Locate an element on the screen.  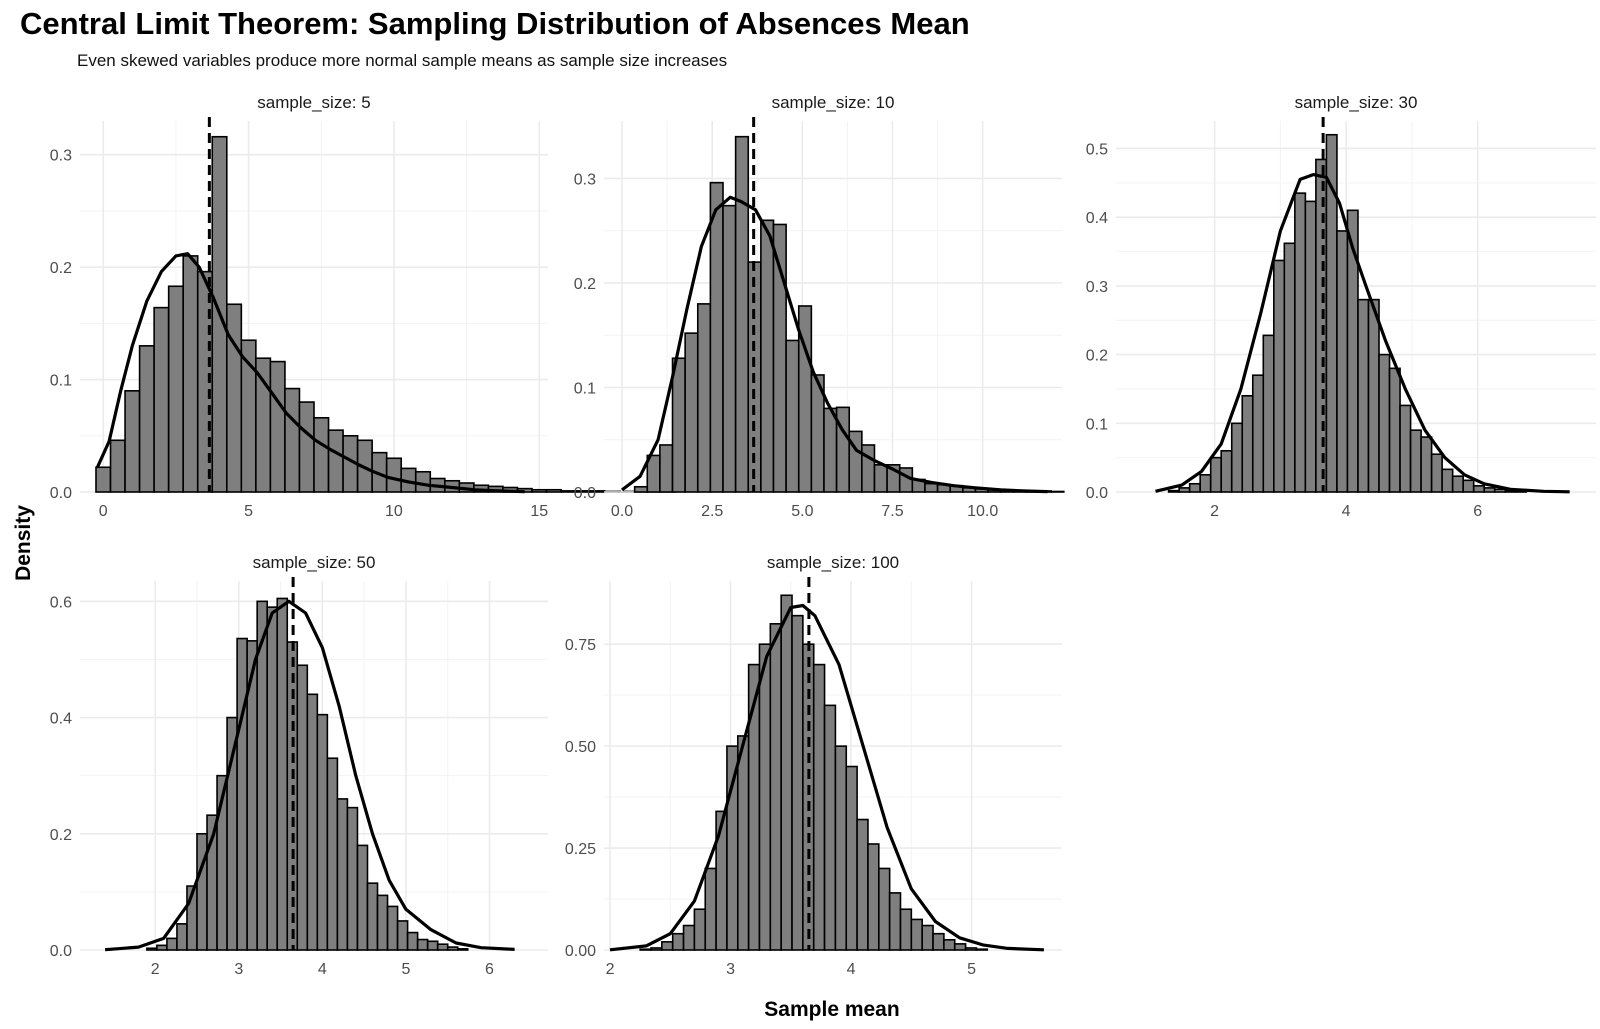
y-tick-label: 0.50 is located at coordinates (580, 747).